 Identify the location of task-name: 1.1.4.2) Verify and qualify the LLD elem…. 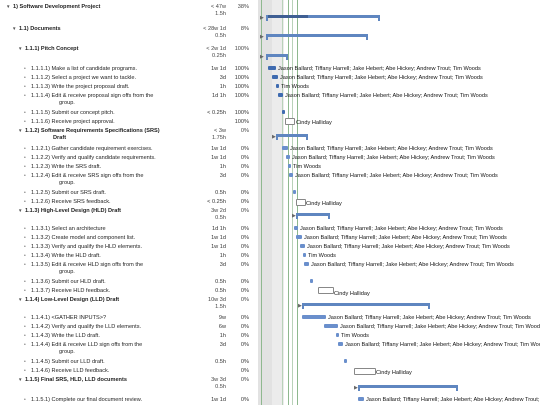
(109, 327).